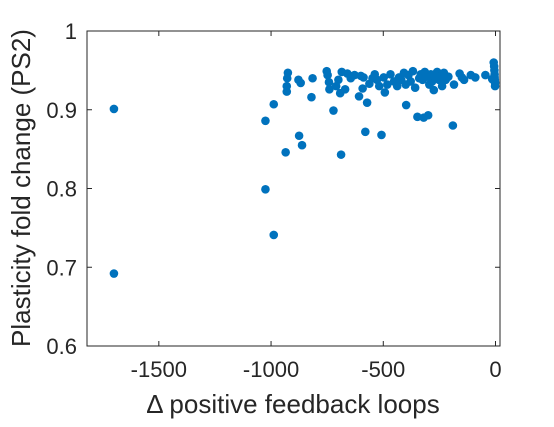  I want to click on x-tick-label: -1000, so click(271, 369).